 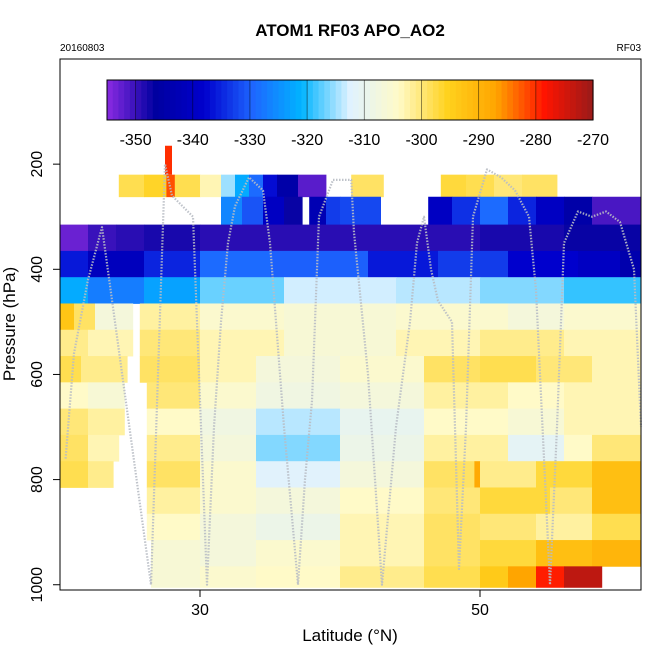 What do you see at coordinates (168, 160) in the screenshot?
I see `heatmap-spike` at bounding box center [168, 160].